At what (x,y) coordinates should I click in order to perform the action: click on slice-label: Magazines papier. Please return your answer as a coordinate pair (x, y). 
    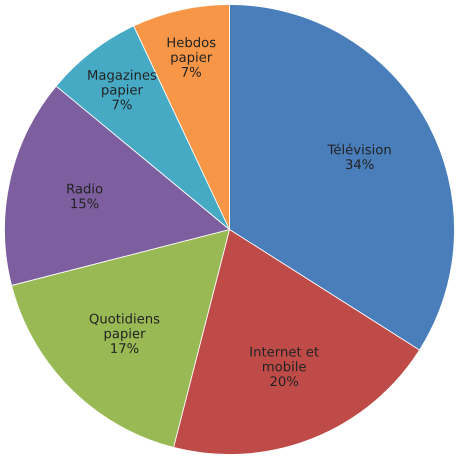
    Looking at the image, I should click on (122, 84).